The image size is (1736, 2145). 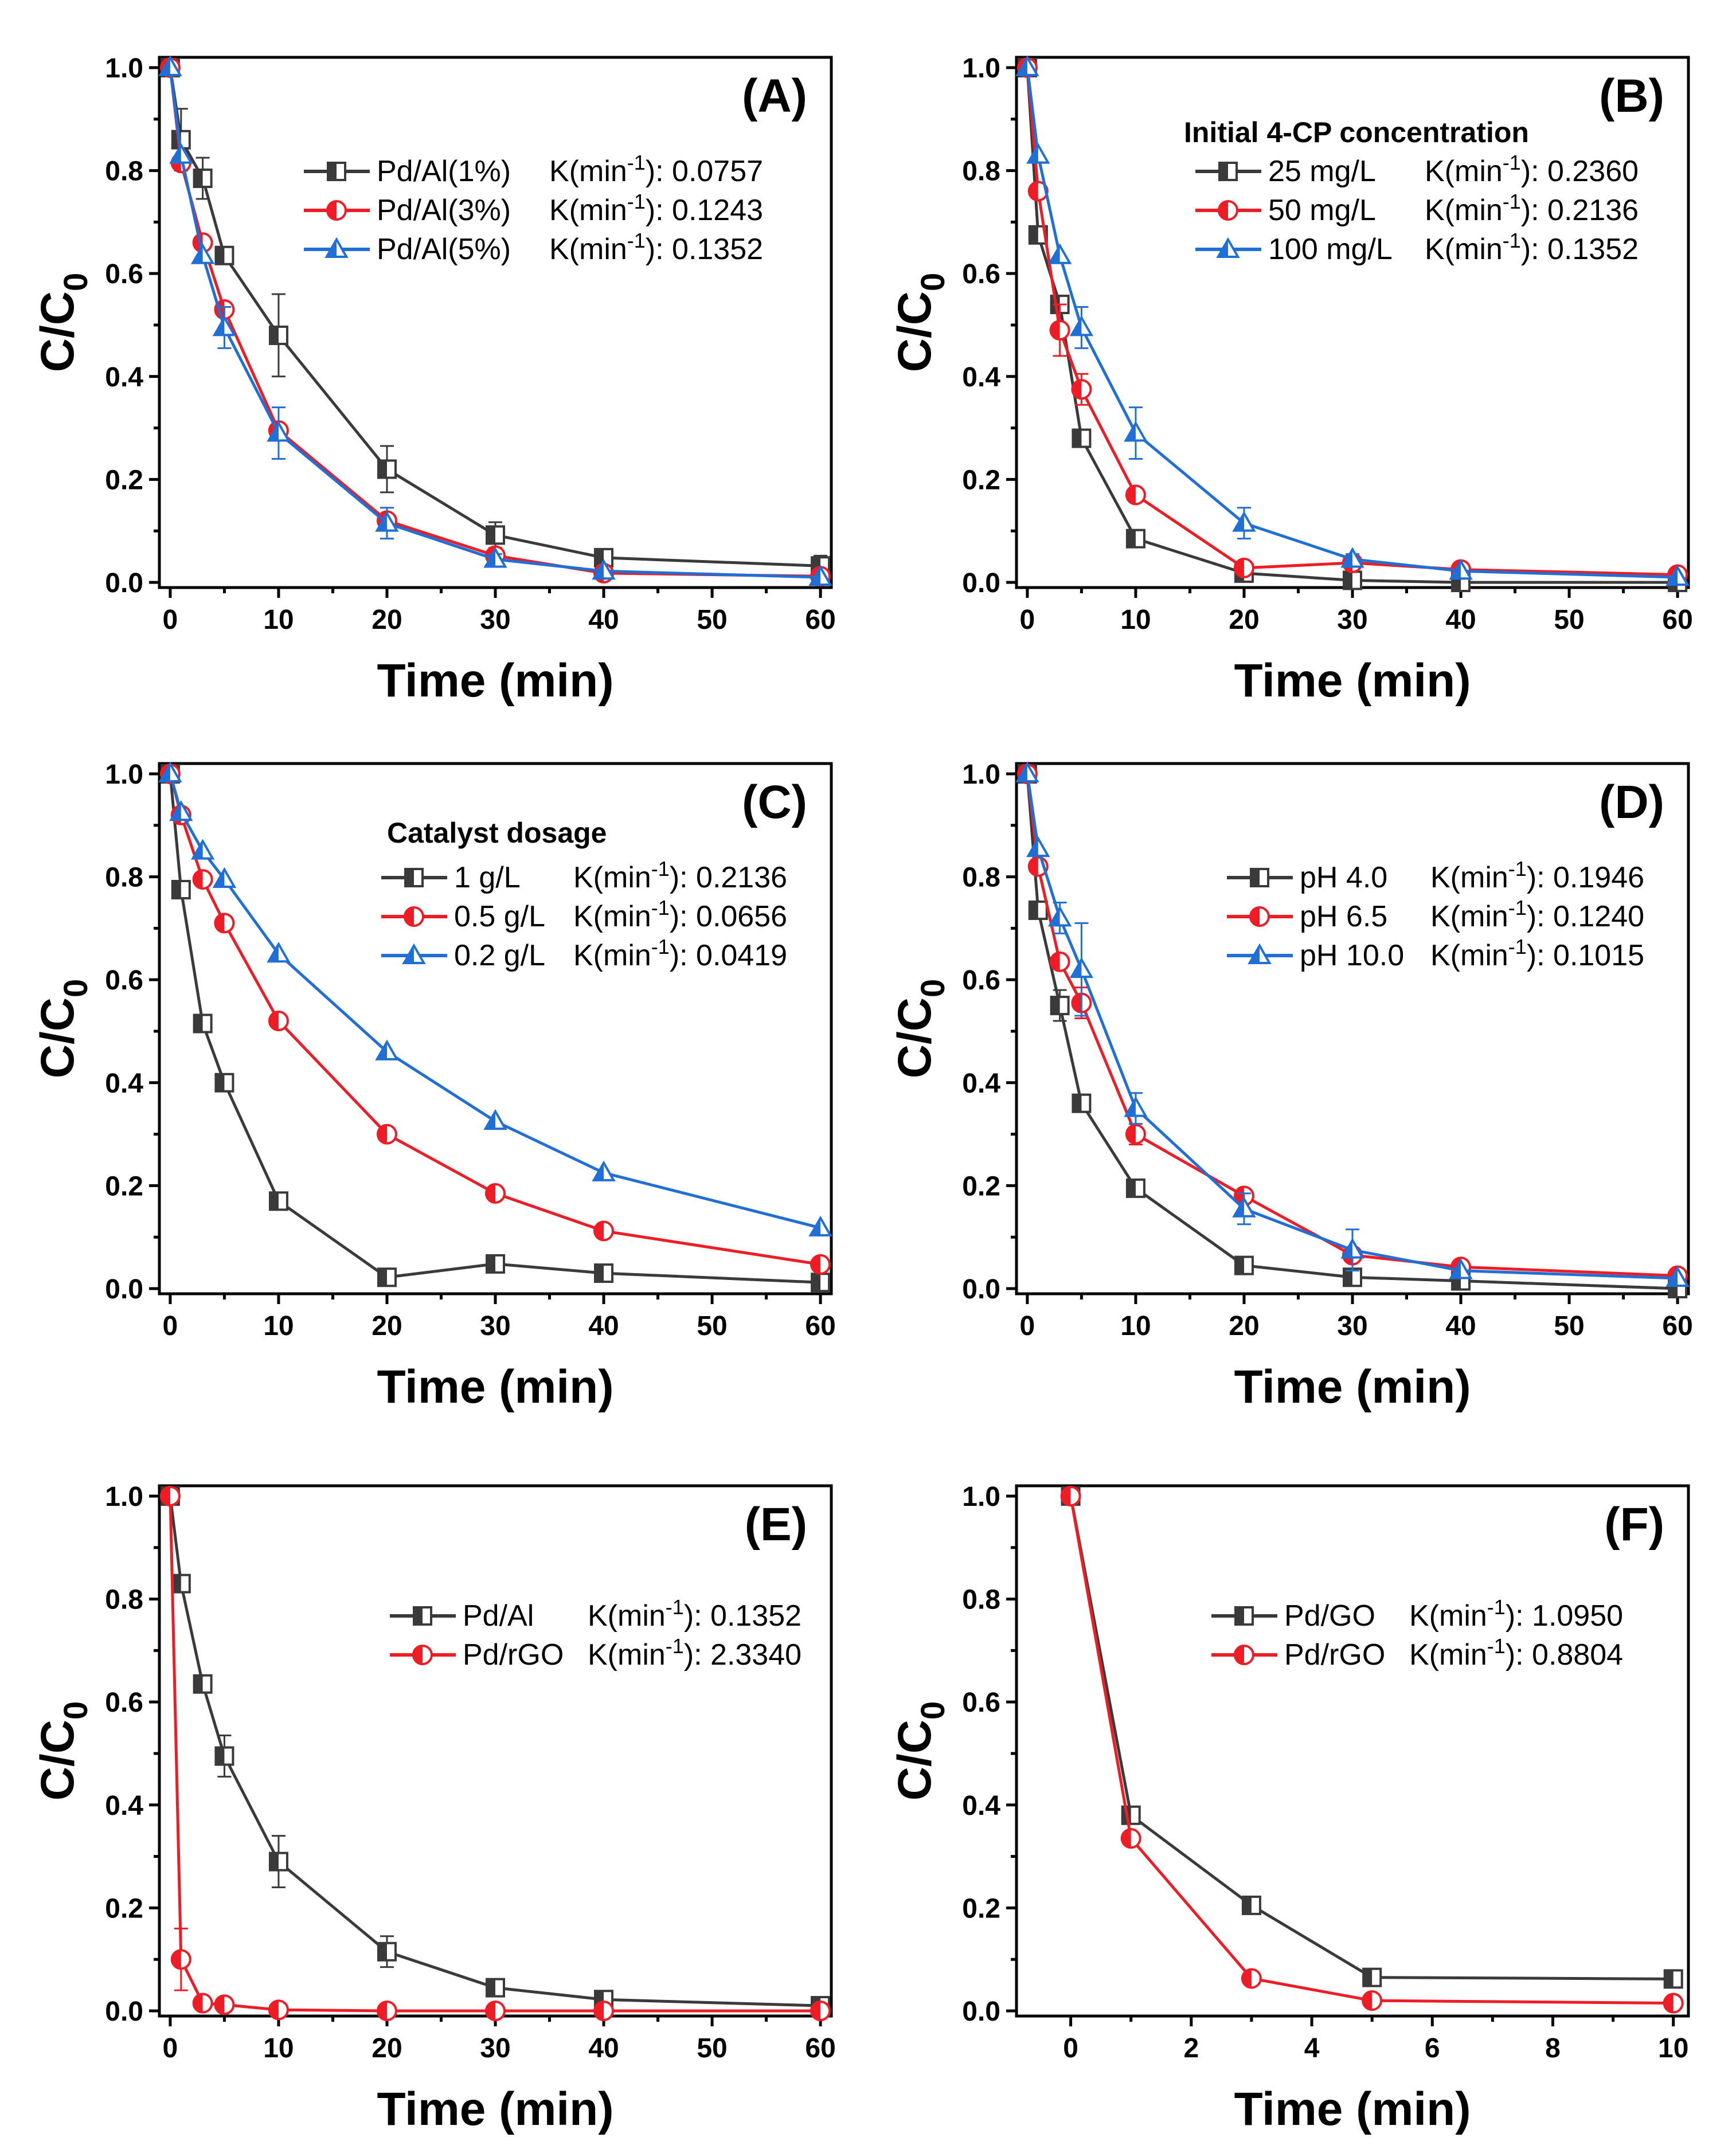 What do you see at coordinates (495, 999) in the screenshot?
I see `series-0-2-g-l` at bounding box center [495, 999].